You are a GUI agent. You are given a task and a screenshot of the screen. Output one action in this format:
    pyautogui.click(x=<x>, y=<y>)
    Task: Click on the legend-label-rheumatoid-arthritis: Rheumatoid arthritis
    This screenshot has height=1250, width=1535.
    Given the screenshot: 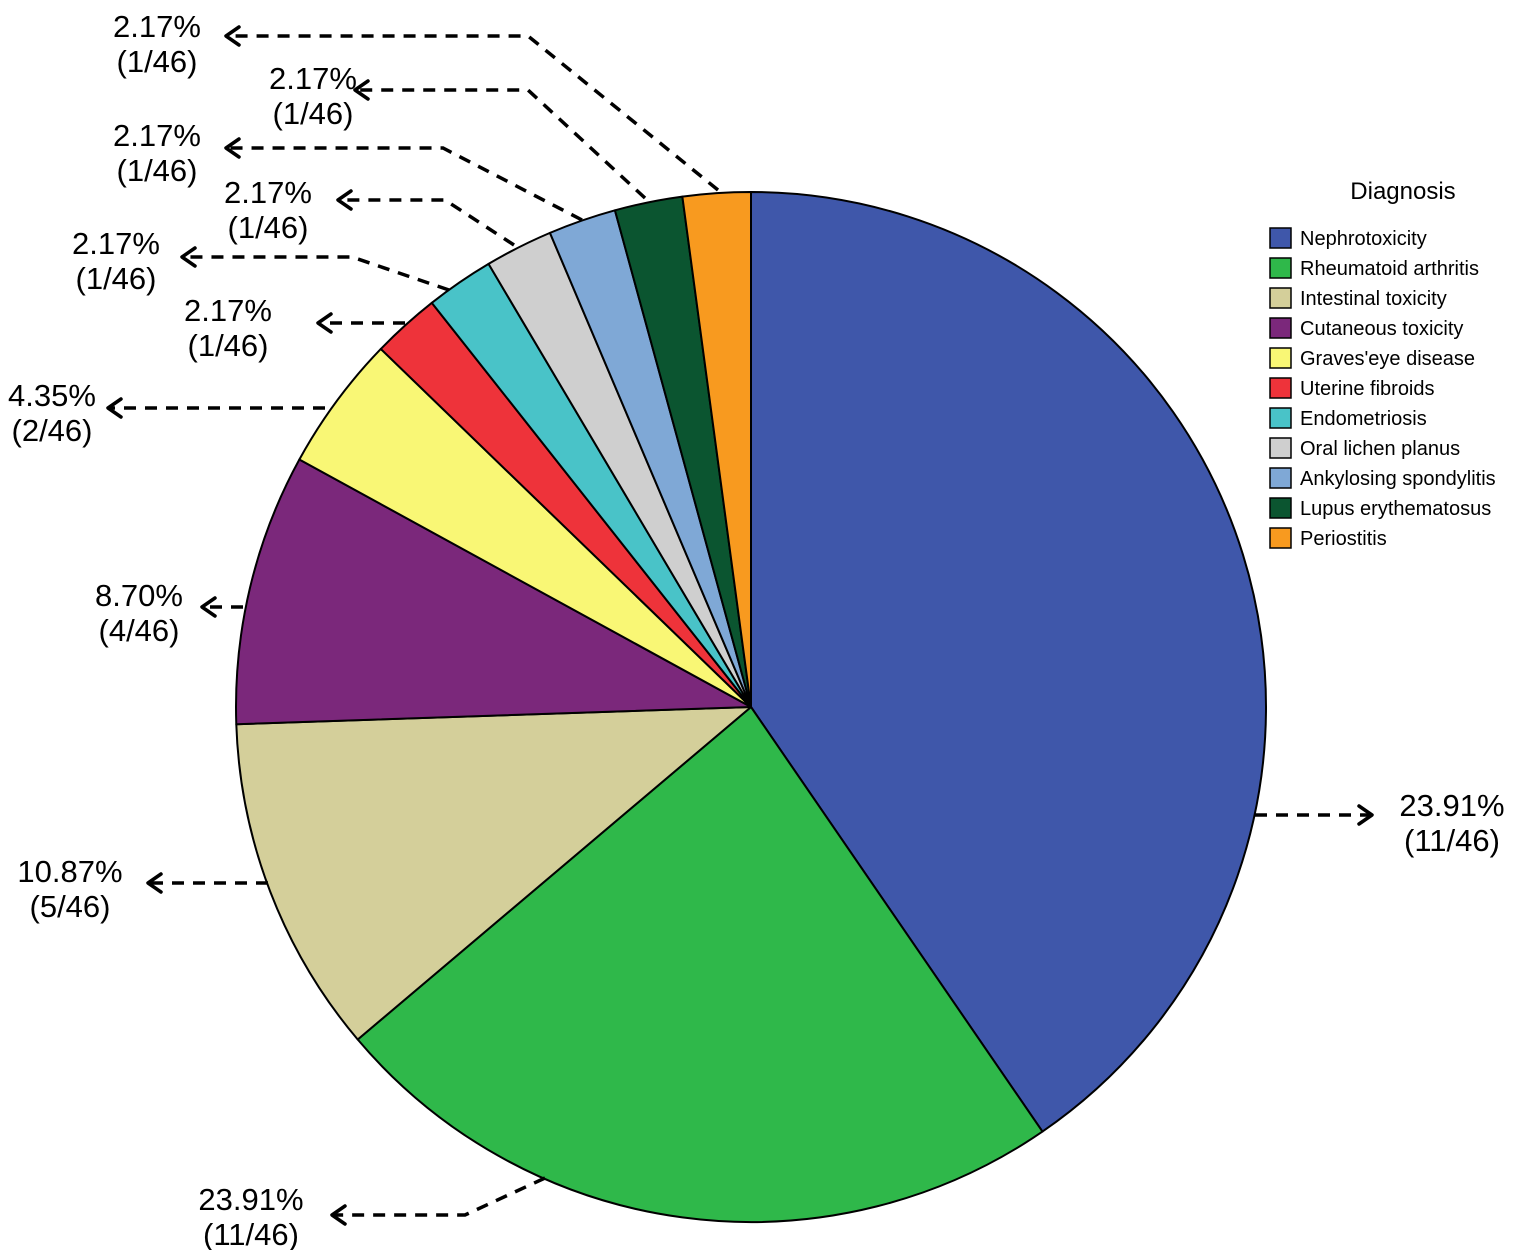 What is the action you would take?
    pyautogui.click(x=1389, y=269)
    